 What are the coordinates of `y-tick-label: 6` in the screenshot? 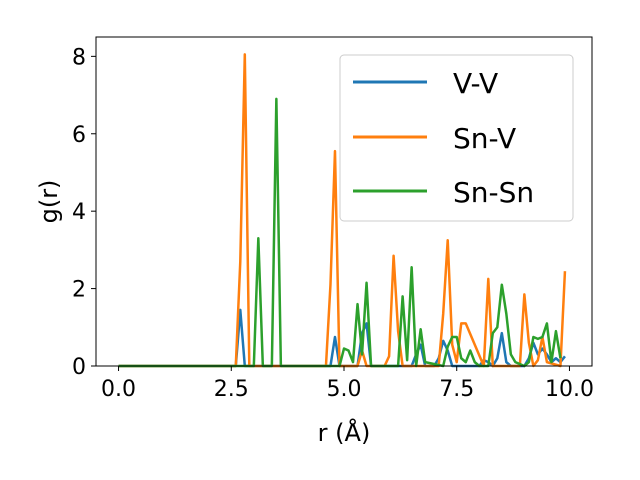 It's located at (79, 135).